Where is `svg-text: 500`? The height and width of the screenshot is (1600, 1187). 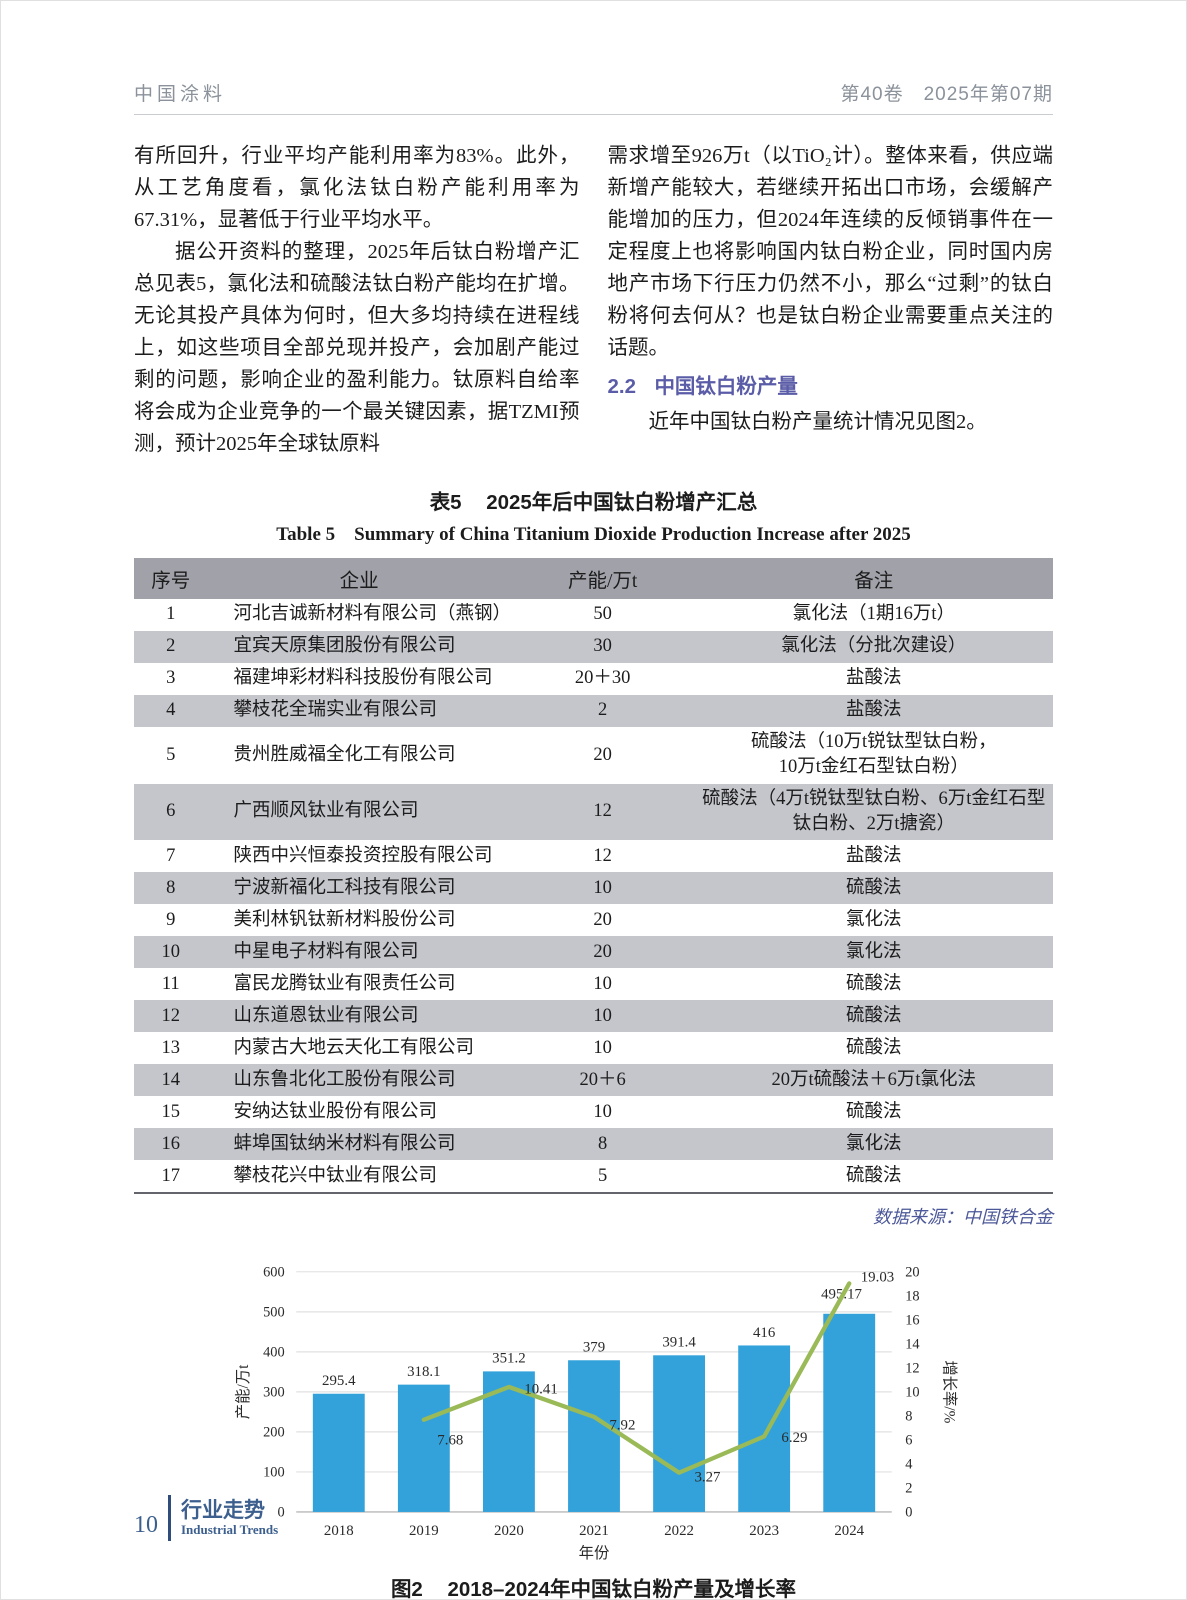 svg-text: 500 is located at coordinates (274, 1313).